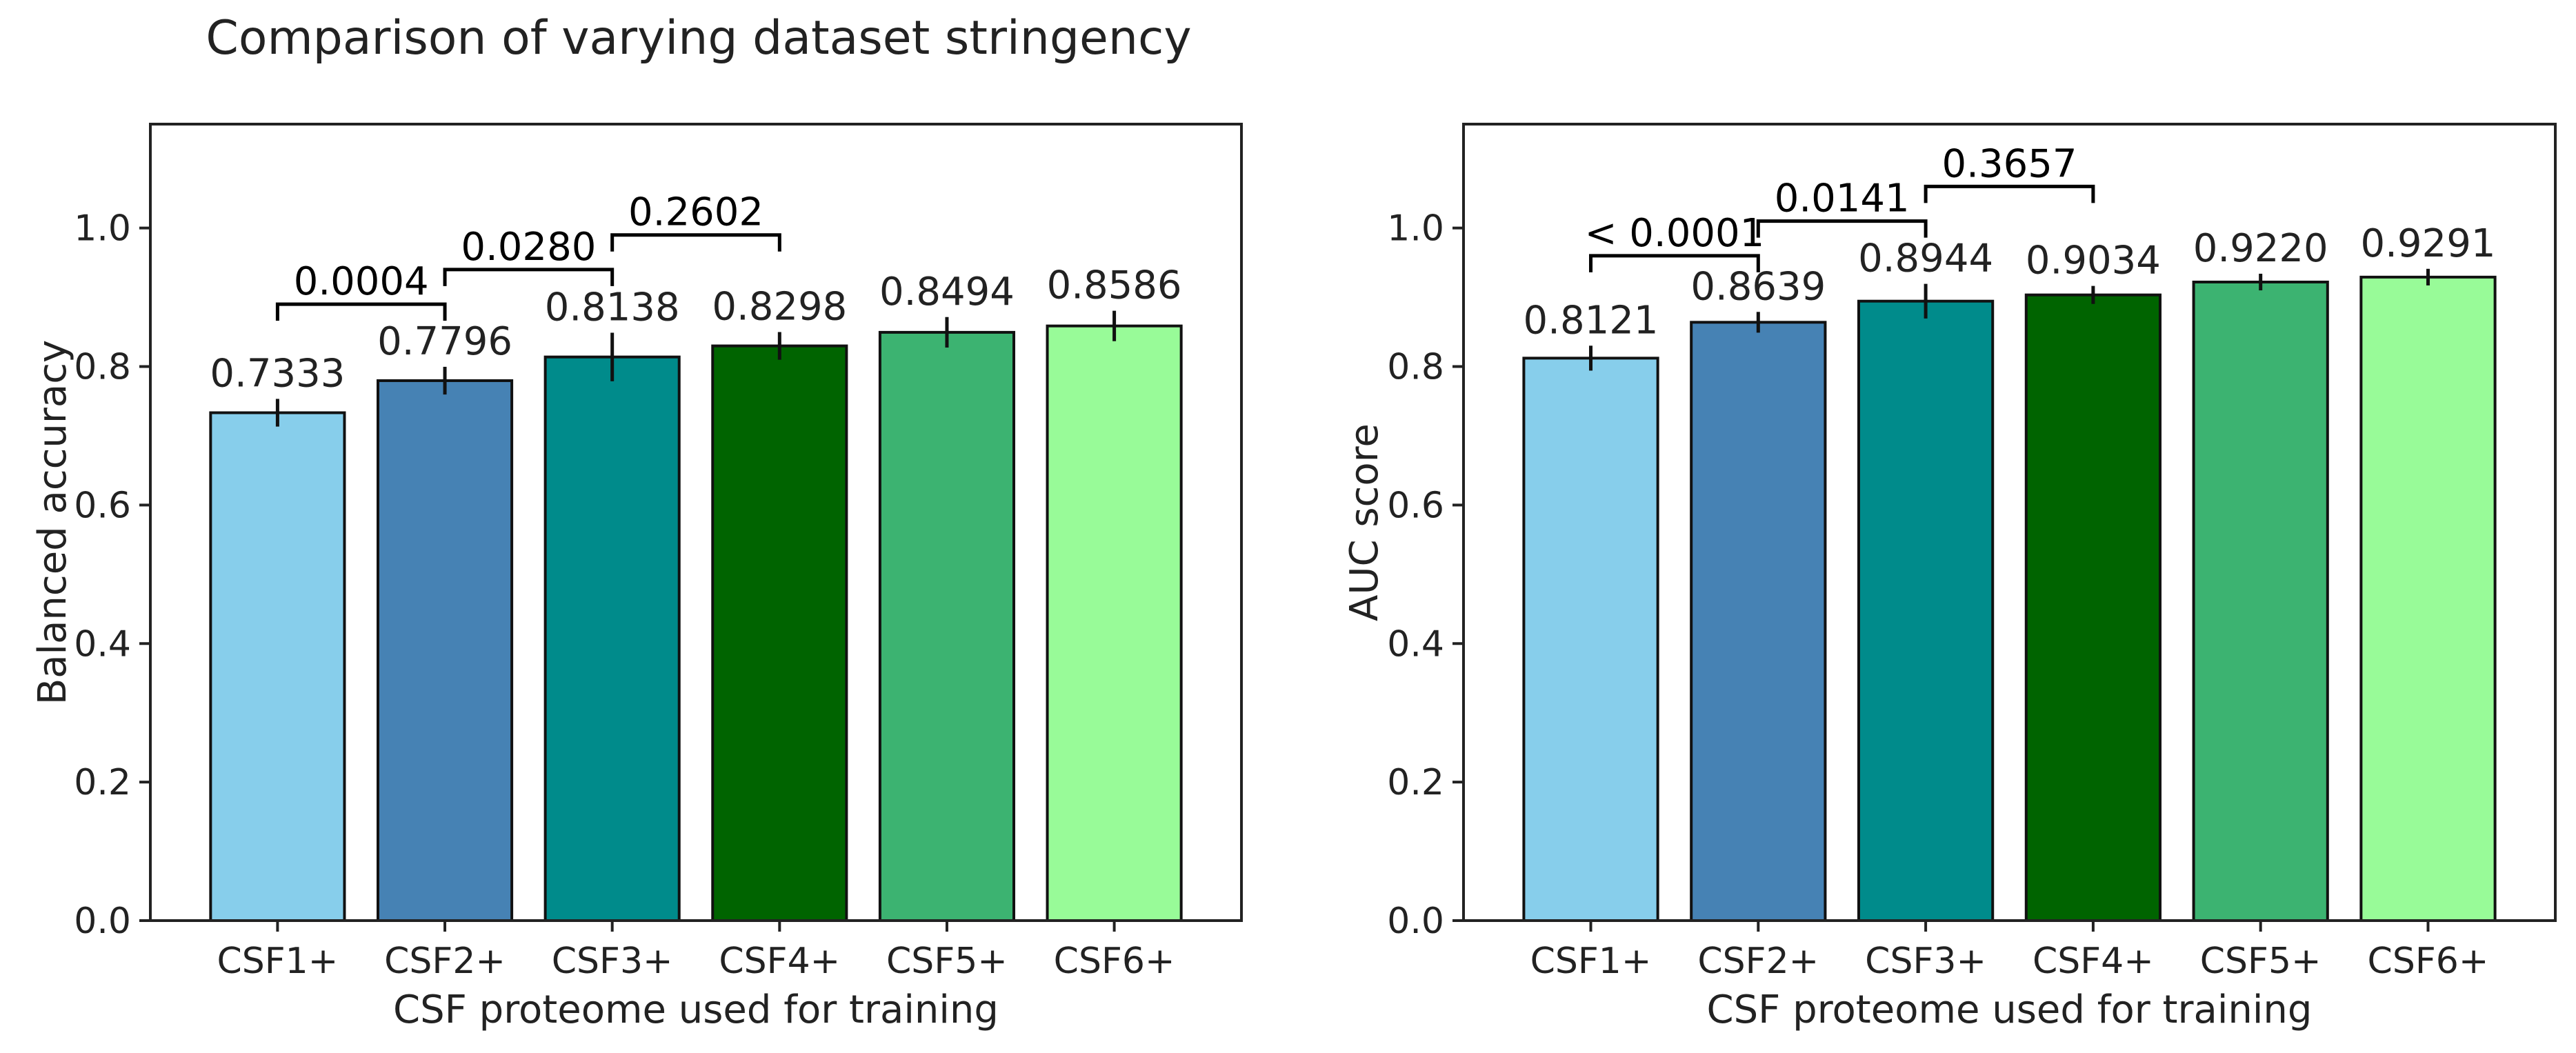 The image size is (2576, 1053). What do you see at coordinates (528, 247) in the screenshot?
I see `p-value-label: 0.0280` at bounding box center [528, 247].